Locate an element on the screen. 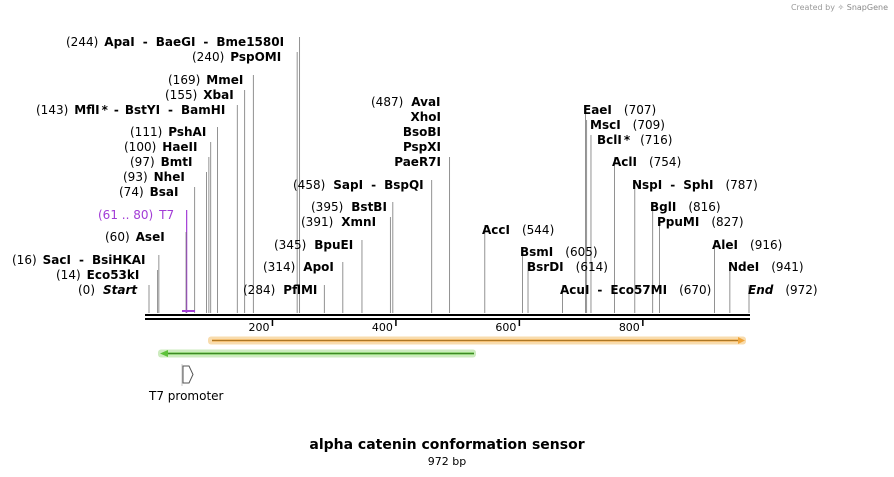  t7-promoter-icon is located at coordinates (187, 375).